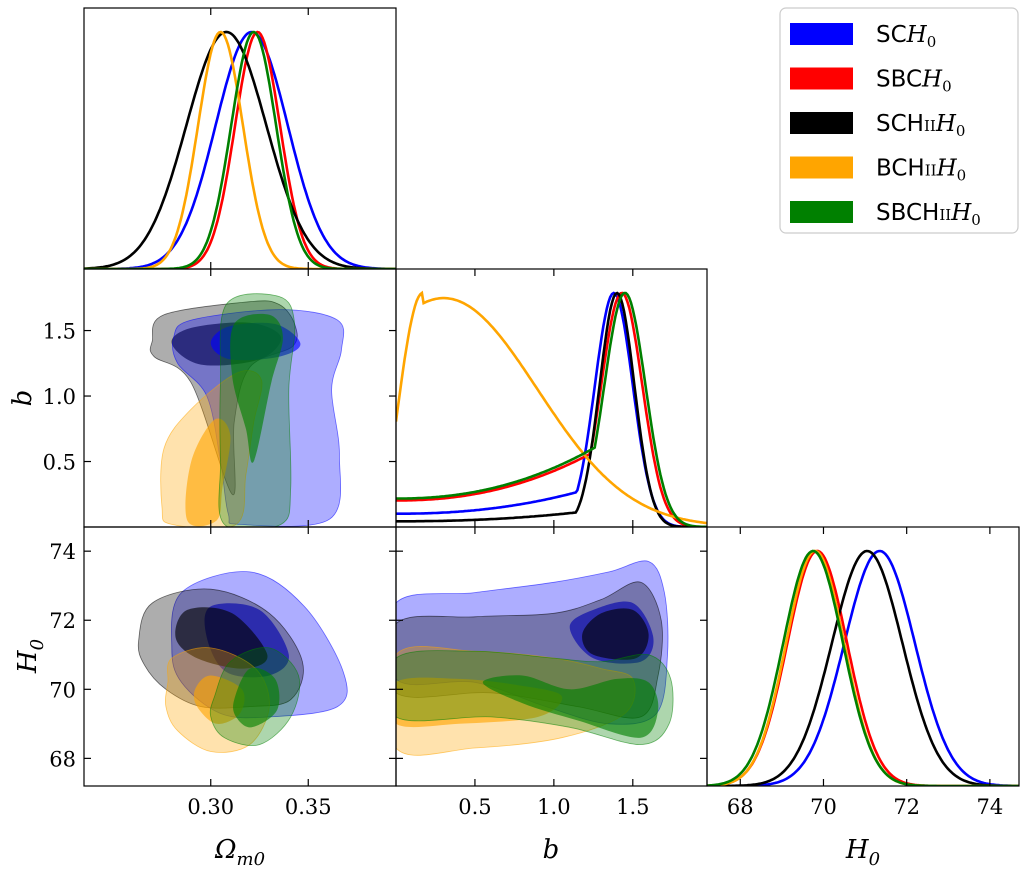 The height and width of the screenshot is (871, 1027). What do you see at coordinates (862, 852) in the screenshot?
I see `x-axis-title-h0: H0` at bounding box center [862, 852].